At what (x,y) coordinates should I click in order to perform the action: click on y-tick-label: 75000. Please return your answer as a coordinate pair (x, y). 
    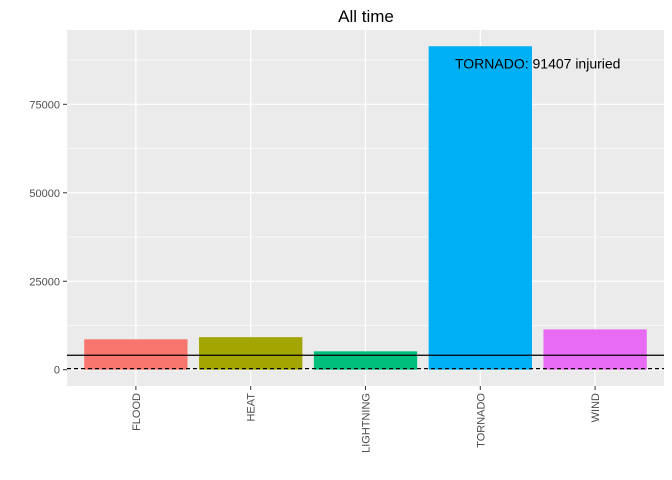
    Looking at the image, I should click on (44, 105).